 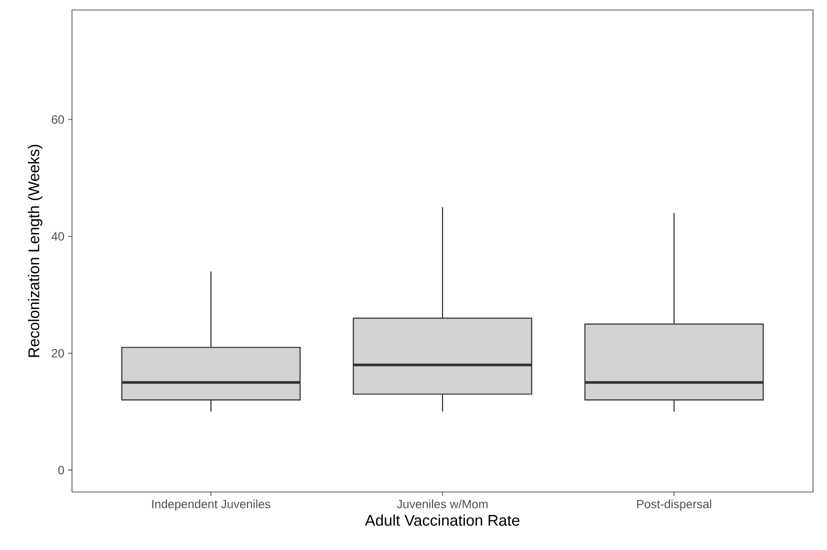 I want to click on x-tick-label: Independent Juveniles, so click(x=211, y=505).